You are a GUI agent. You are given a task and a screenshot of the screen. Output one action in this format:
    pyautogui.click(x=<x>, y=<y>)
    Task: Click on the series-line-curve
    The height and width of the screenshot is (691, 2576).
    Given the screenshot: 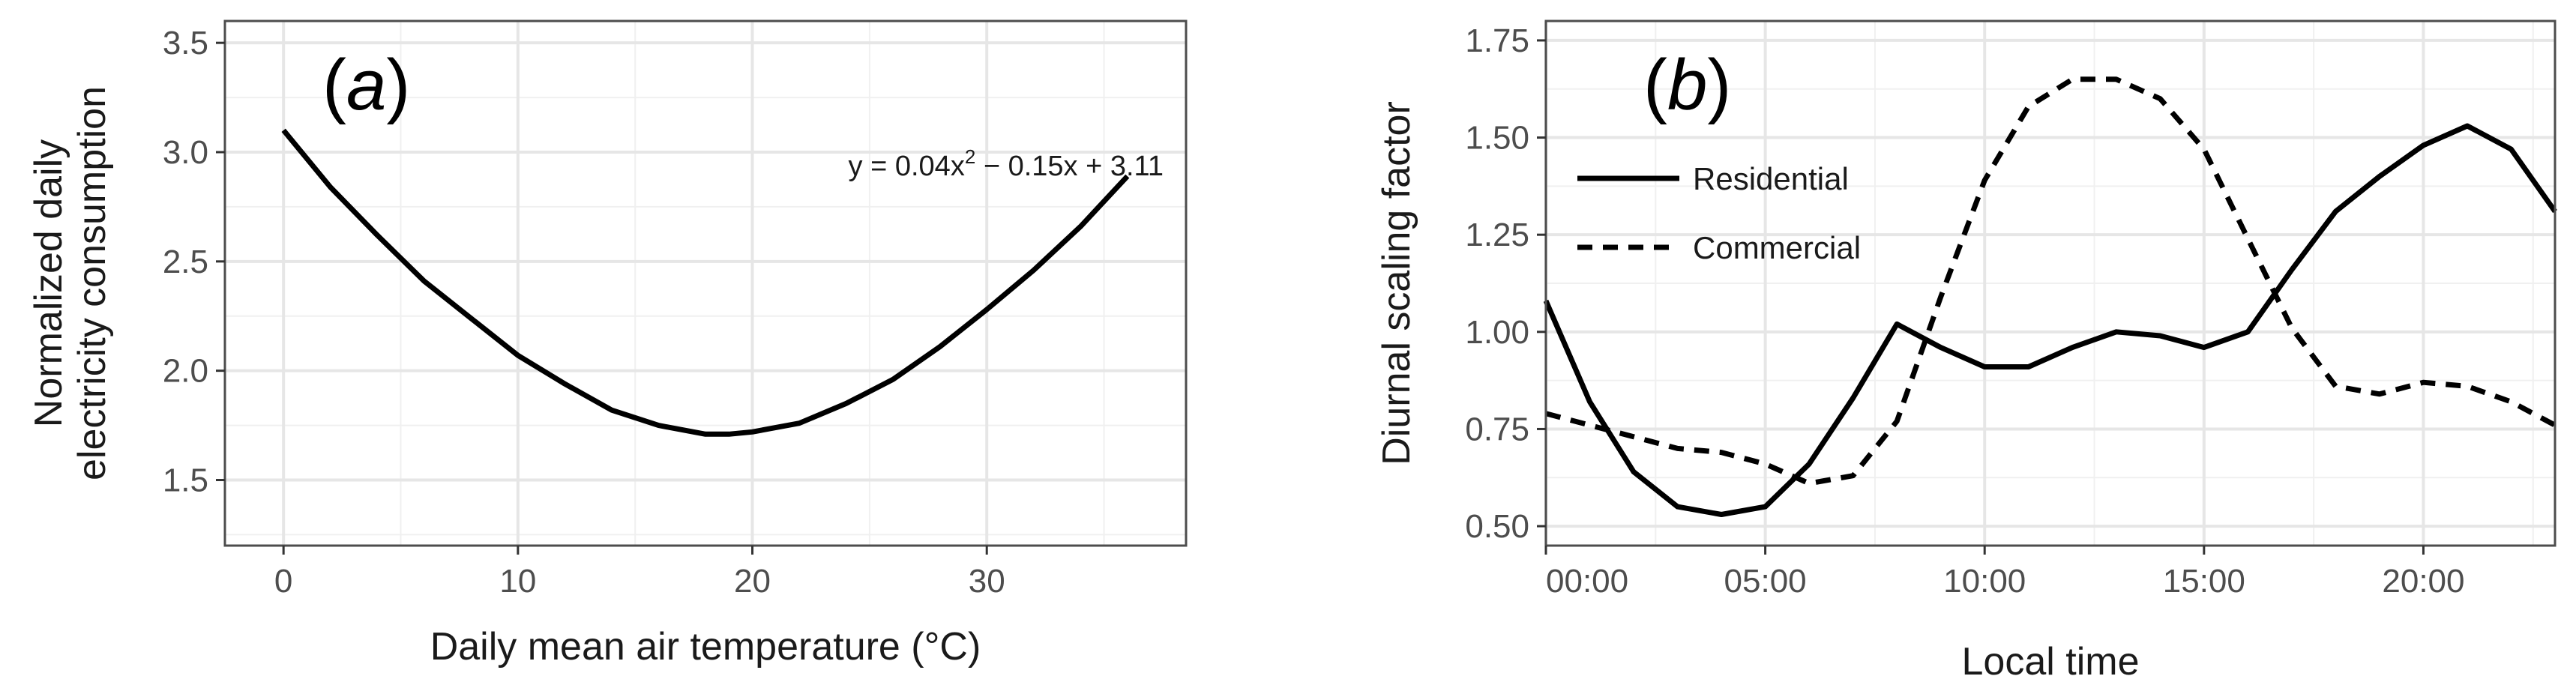 What is the action you would take?
    pyautogui.click(x=706, y=282)
    